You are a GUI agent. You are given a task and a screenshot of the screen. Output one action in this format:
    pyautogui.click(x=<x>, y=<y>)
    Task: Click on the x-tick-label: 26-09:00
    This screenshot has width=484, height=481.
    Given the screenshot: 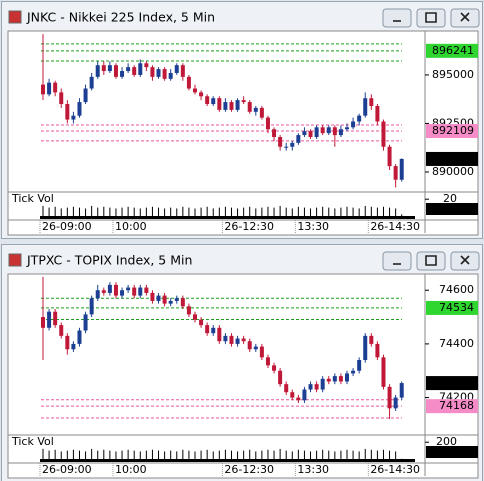 What is the action you would take?
    pyautogui.click(x=67, y=226)
    